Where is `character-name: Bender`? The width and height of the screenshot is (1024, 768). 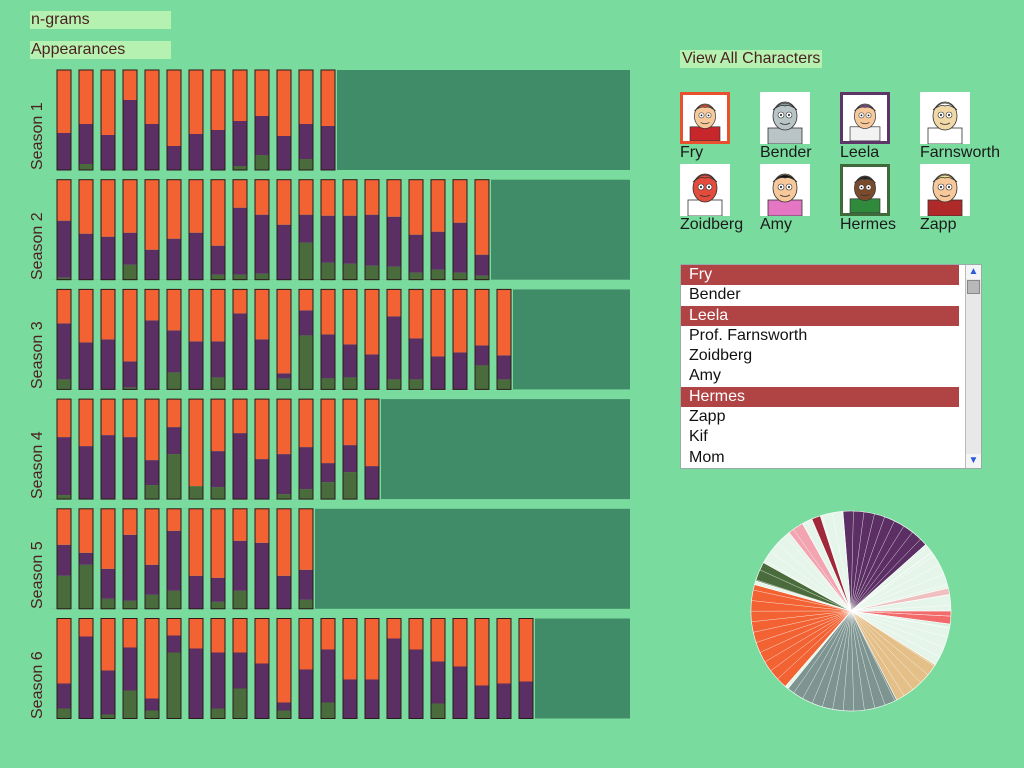
character-name: Bender is located at coordinates (786, 152).